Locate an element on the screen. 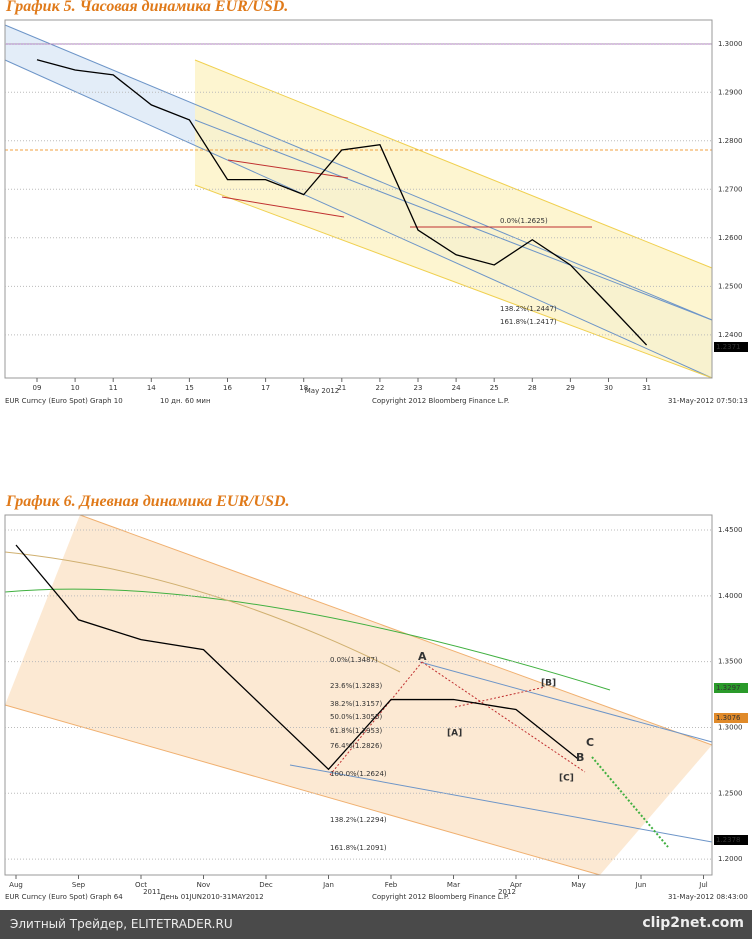 Image resolution: width=752 pixels, height=939 pixels. annotation: B is located at coordinates (580, 757).